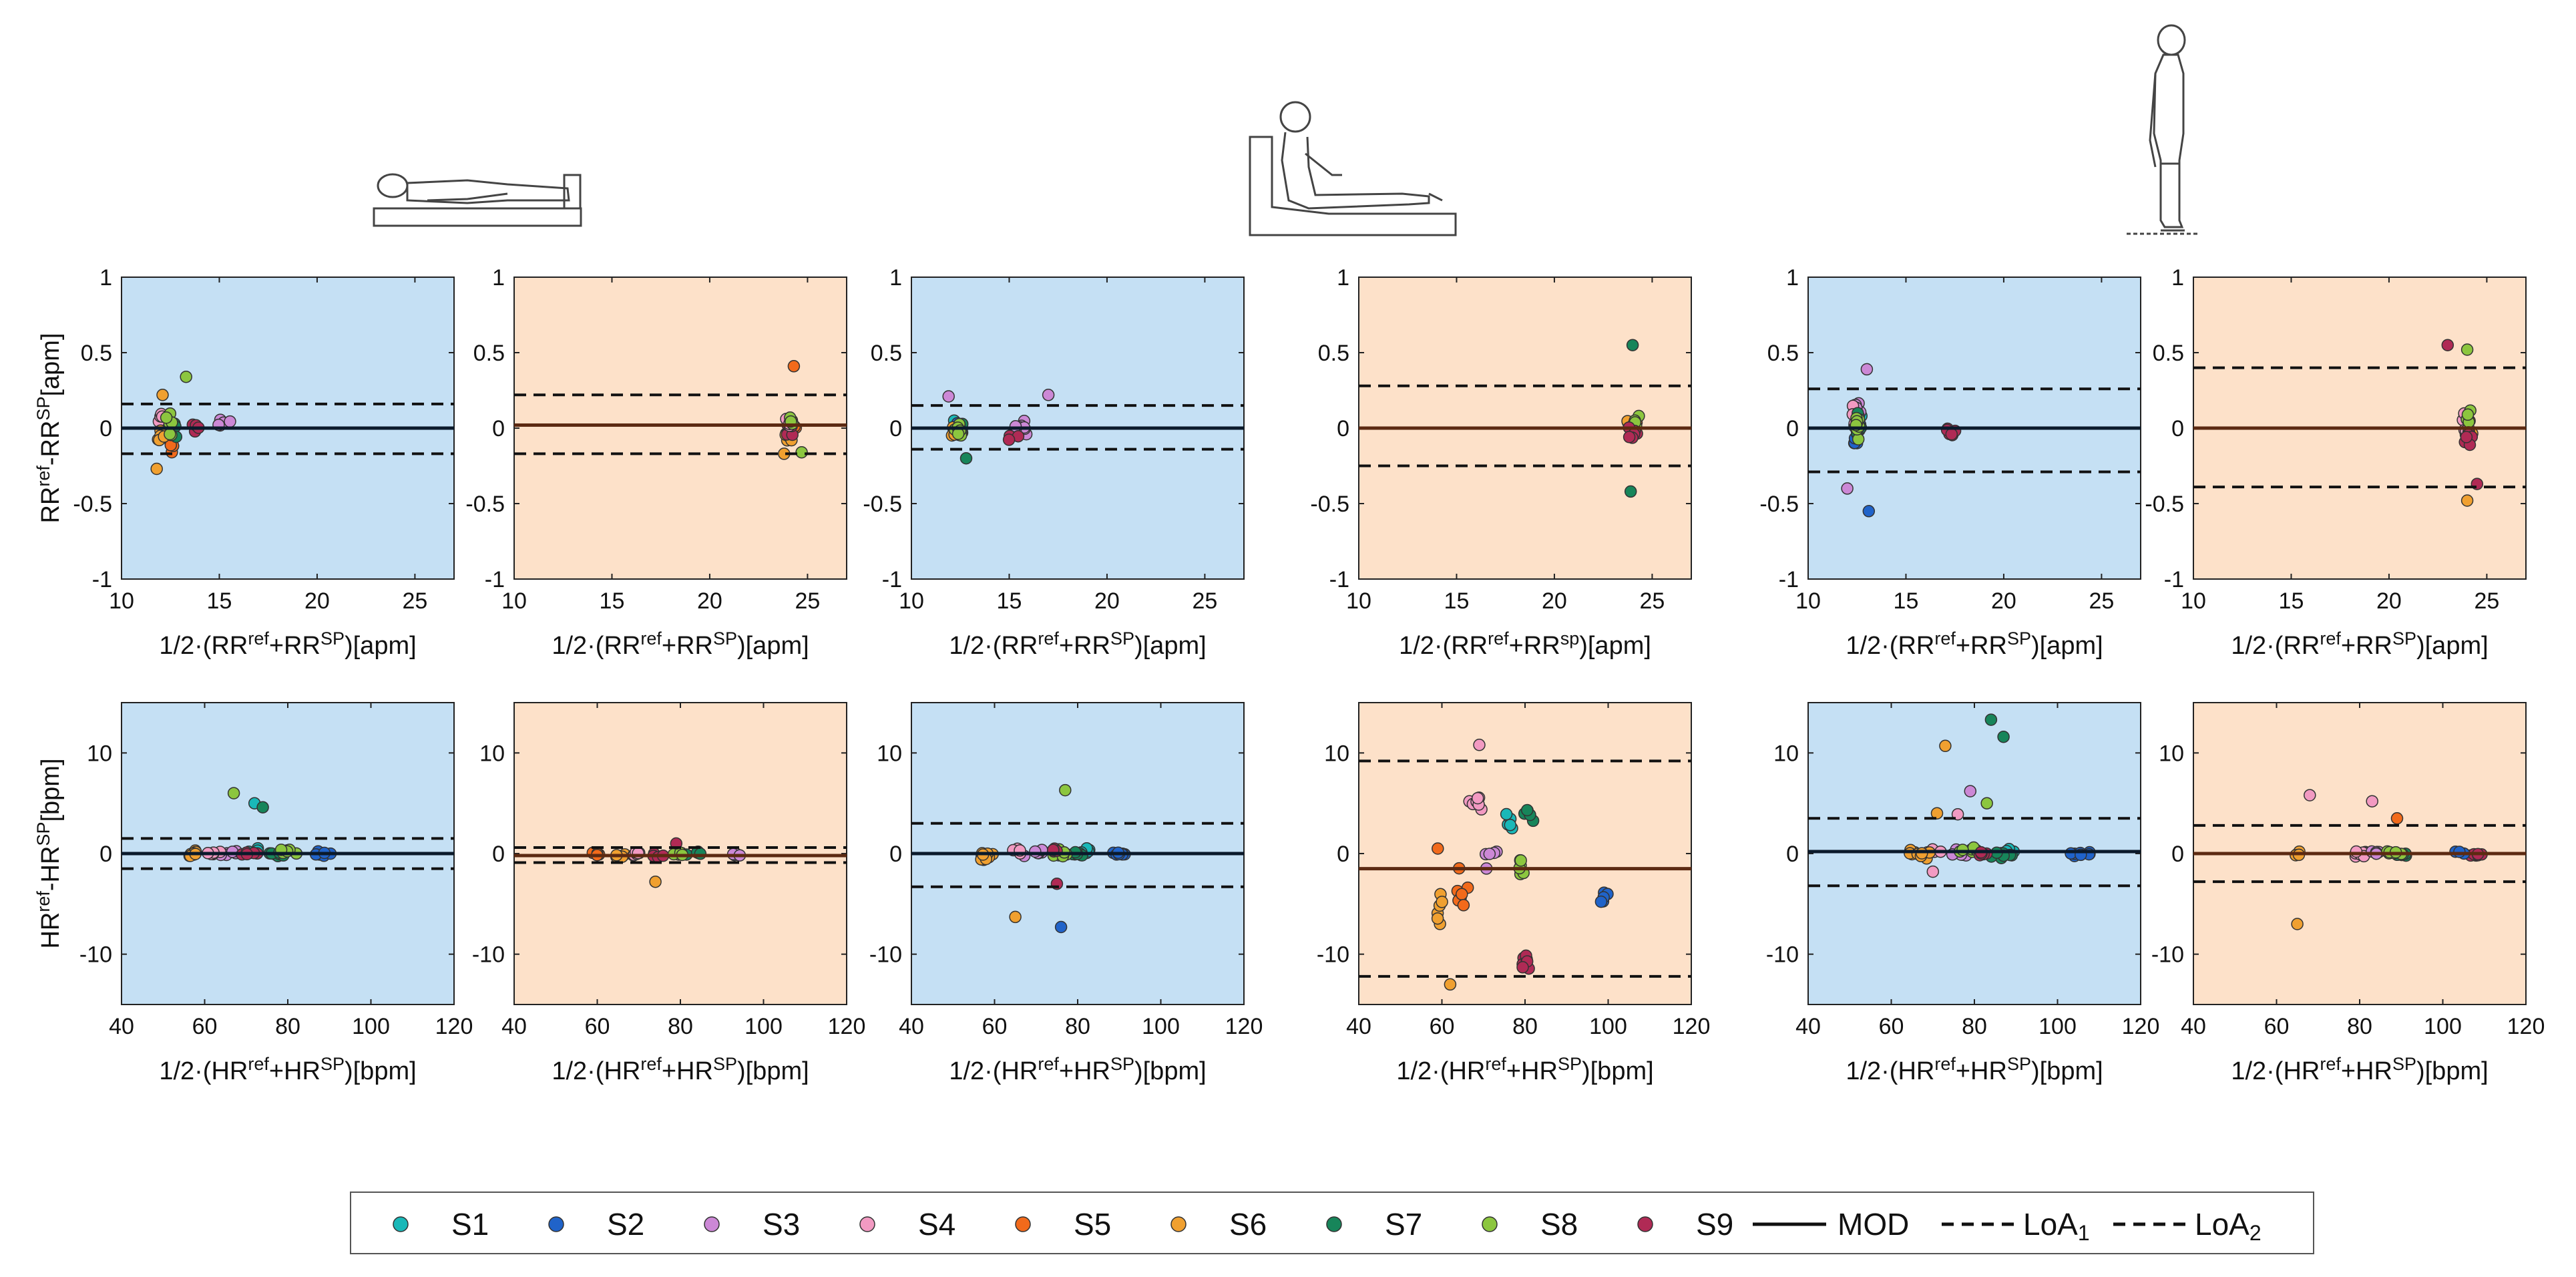 This screenshot has width=2576, height=1277. What do you see at coordinates (1501, 462) in the screenshot?
I see `plot-rr-sitting-loa2: 10 15 20 25 1 0.5 0 -0.5 -1 1/2·(RRref+RRsp)[apm]` at bounding box center [1501, 462].